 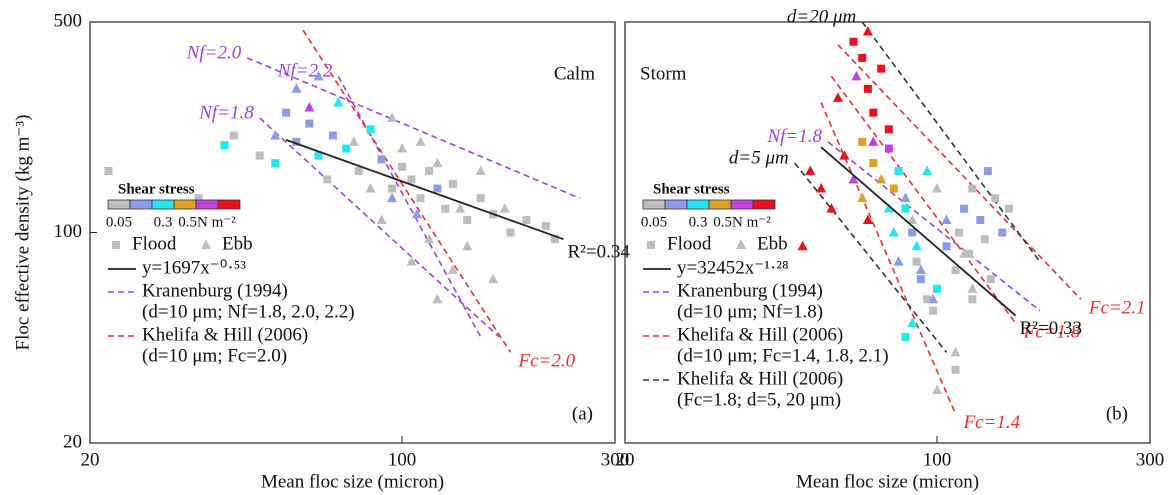 What do you see at coordinates (22, 233) in the screenshot?
I see `y-axis-label: Floc effective density (kg m⁻³)` at bounding box center [22, 233].